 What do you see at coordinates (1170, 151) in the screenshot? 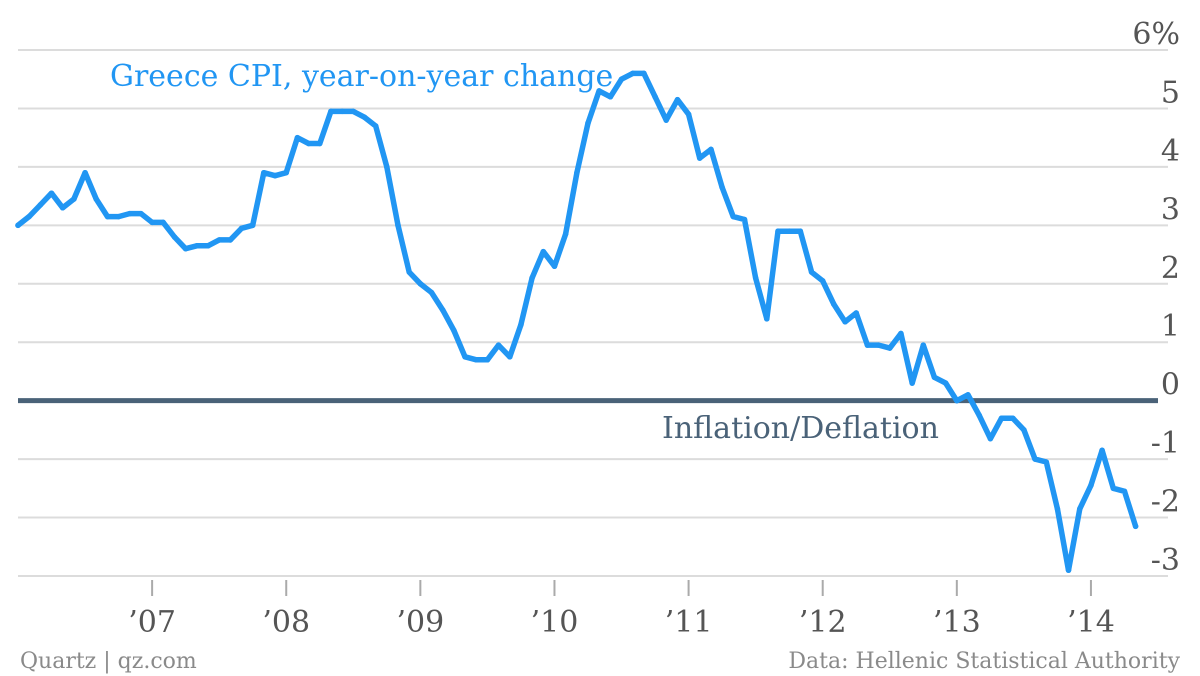
I see `y-tick-label: 4` at bounding box center [1170, 151].